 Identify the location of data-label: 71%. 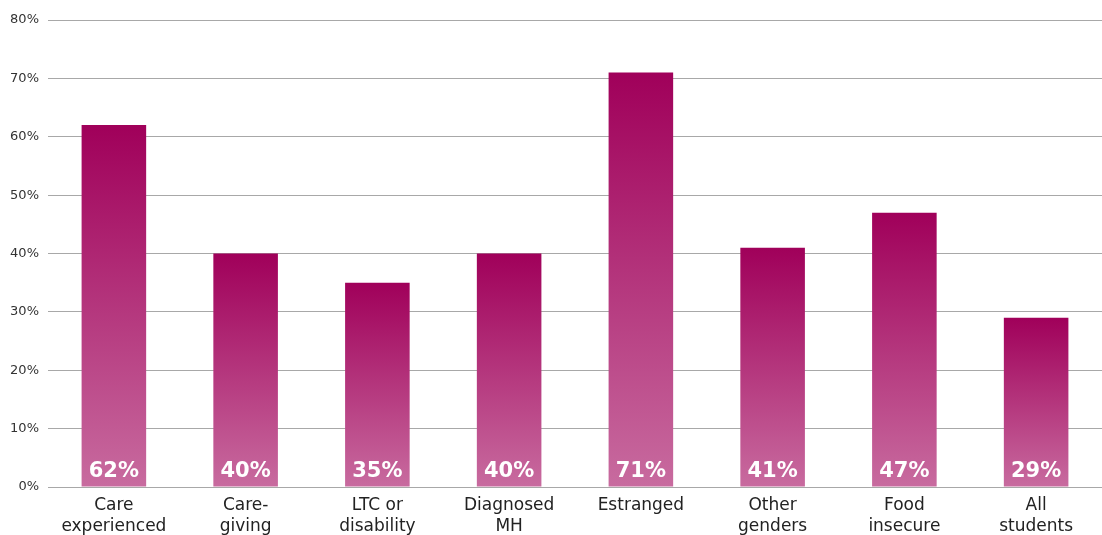
(641, 469).